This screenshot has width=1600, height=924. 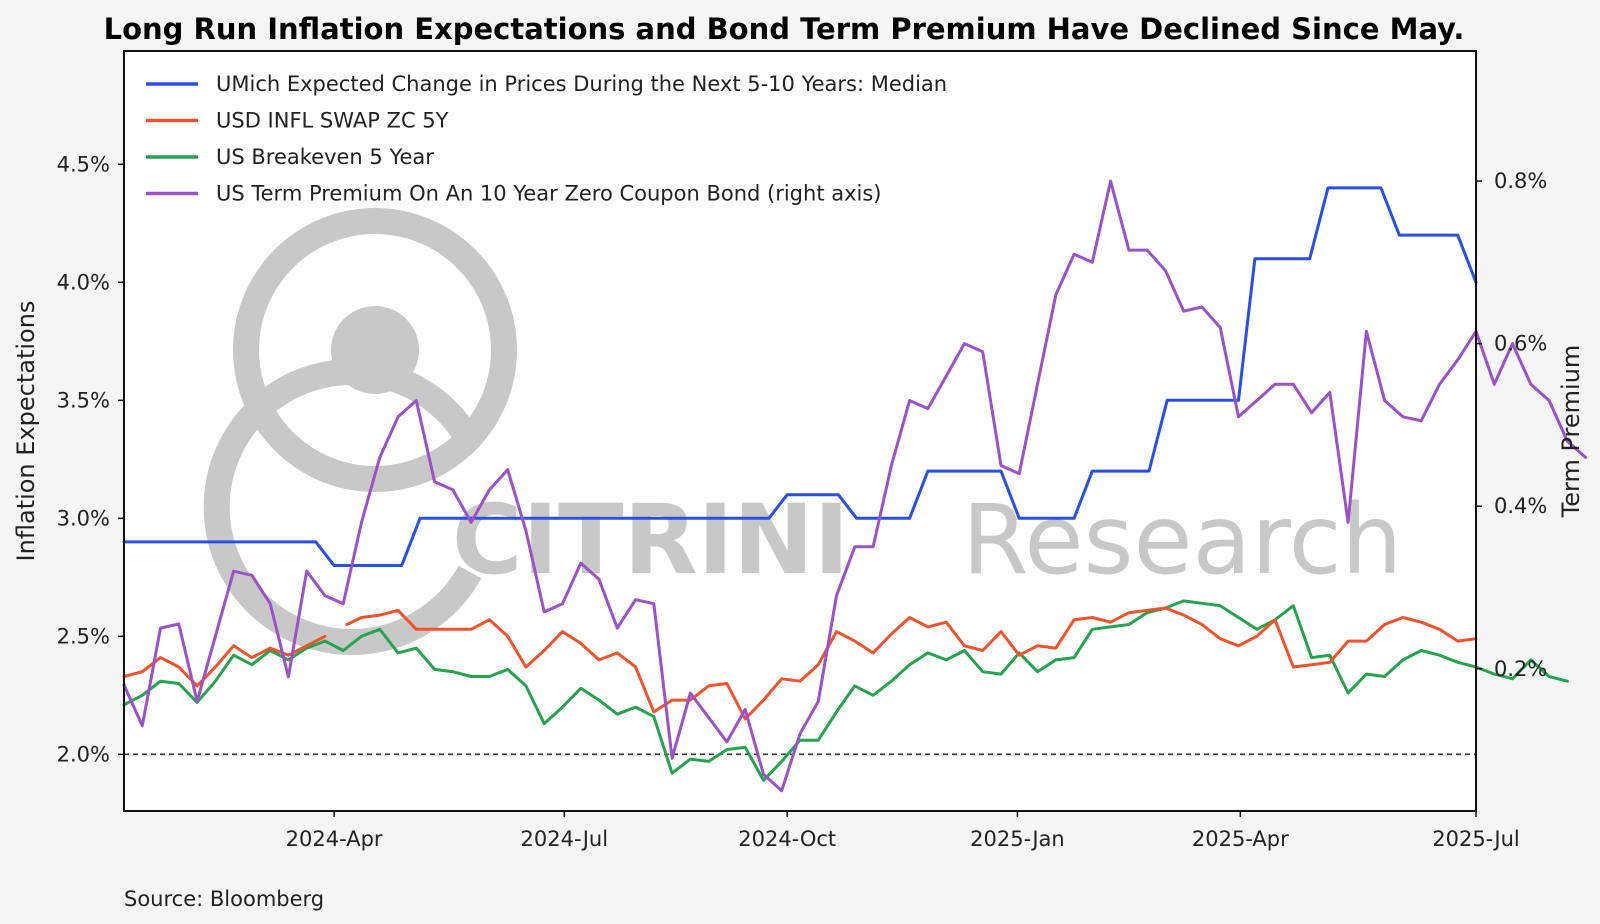 What do you see at coordinates (224, 899) in the screenshot?
I see `source-note: Source: Bloomberg` at bounding box center [224, 899].